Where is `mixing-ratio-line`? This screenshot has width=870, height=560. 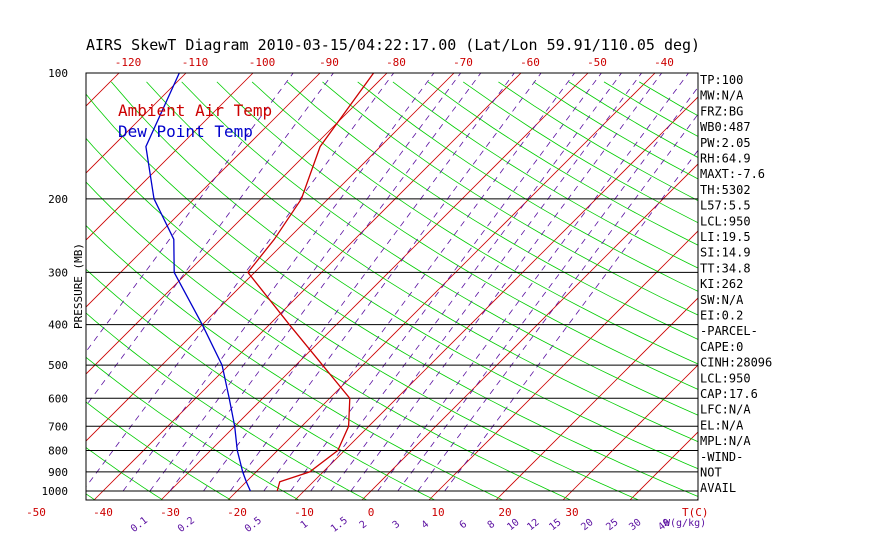
mixing-ratio-line is located at coordinates (190, 213).